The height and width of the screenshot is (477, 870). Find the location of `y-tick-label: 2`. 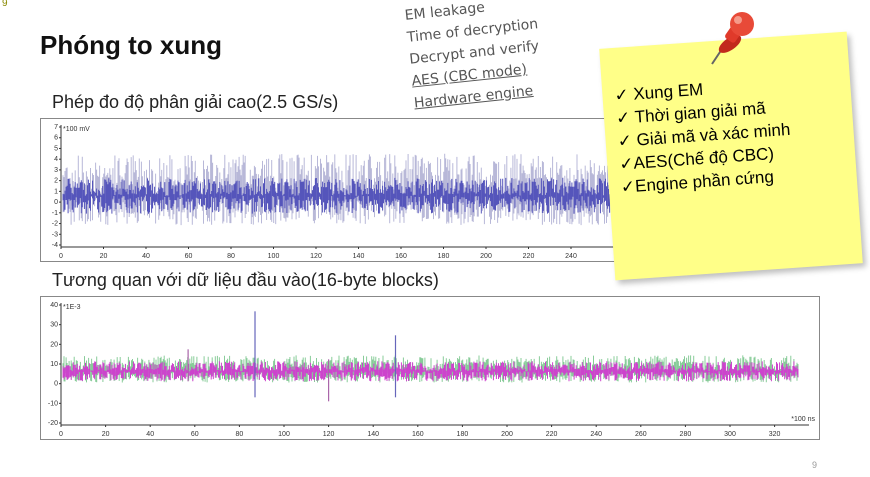

y-tick-label: 2 is located at coordinates (56, 181).